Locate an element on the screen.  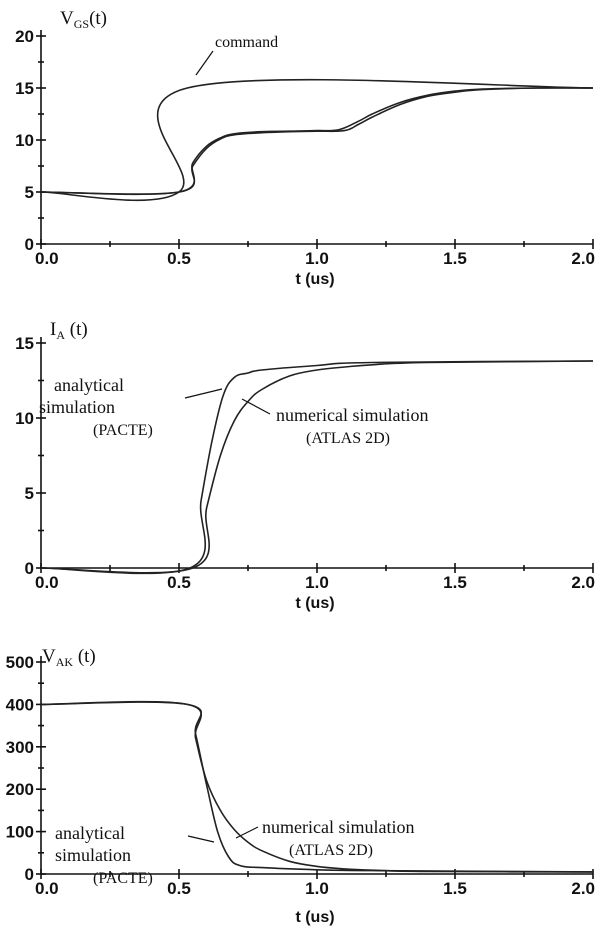
y-tick-label: 400 is located at coordinates (20, 704).